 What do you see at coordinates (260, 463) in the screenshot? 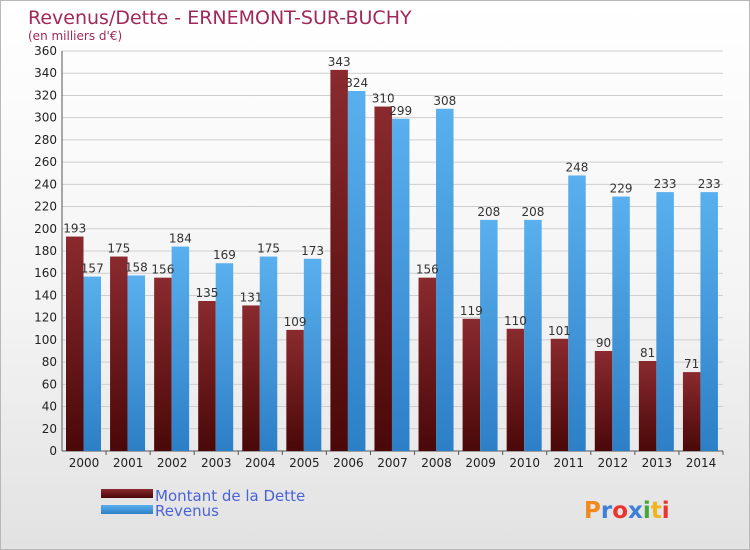
I see `x-tick-label: 2004` at bounding box center [260, 463].